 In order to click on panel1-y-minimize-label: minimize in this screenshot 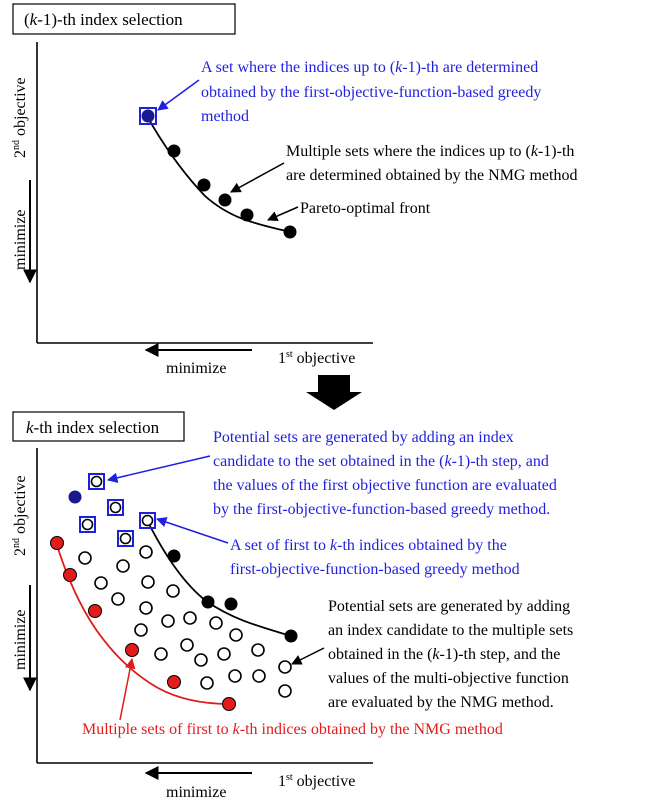, I will do `click(20, 240)`.